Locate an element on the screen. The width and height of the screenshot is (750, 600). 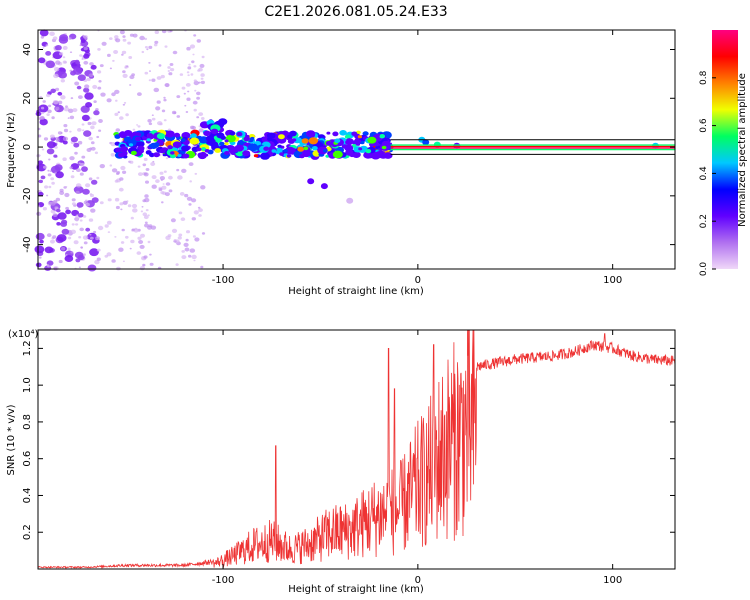
y-tick-label: 20 is located at coordinates (27, 98).